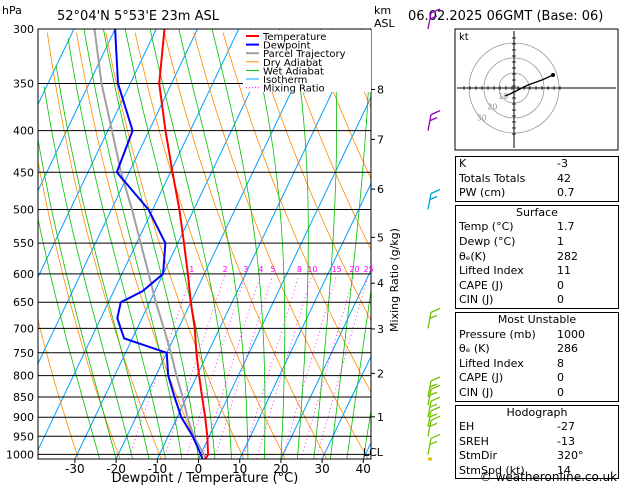  Describe the element at coordinates (272, 269) in the screenshot. I see `mixing-ratio-label: 5` at that location.